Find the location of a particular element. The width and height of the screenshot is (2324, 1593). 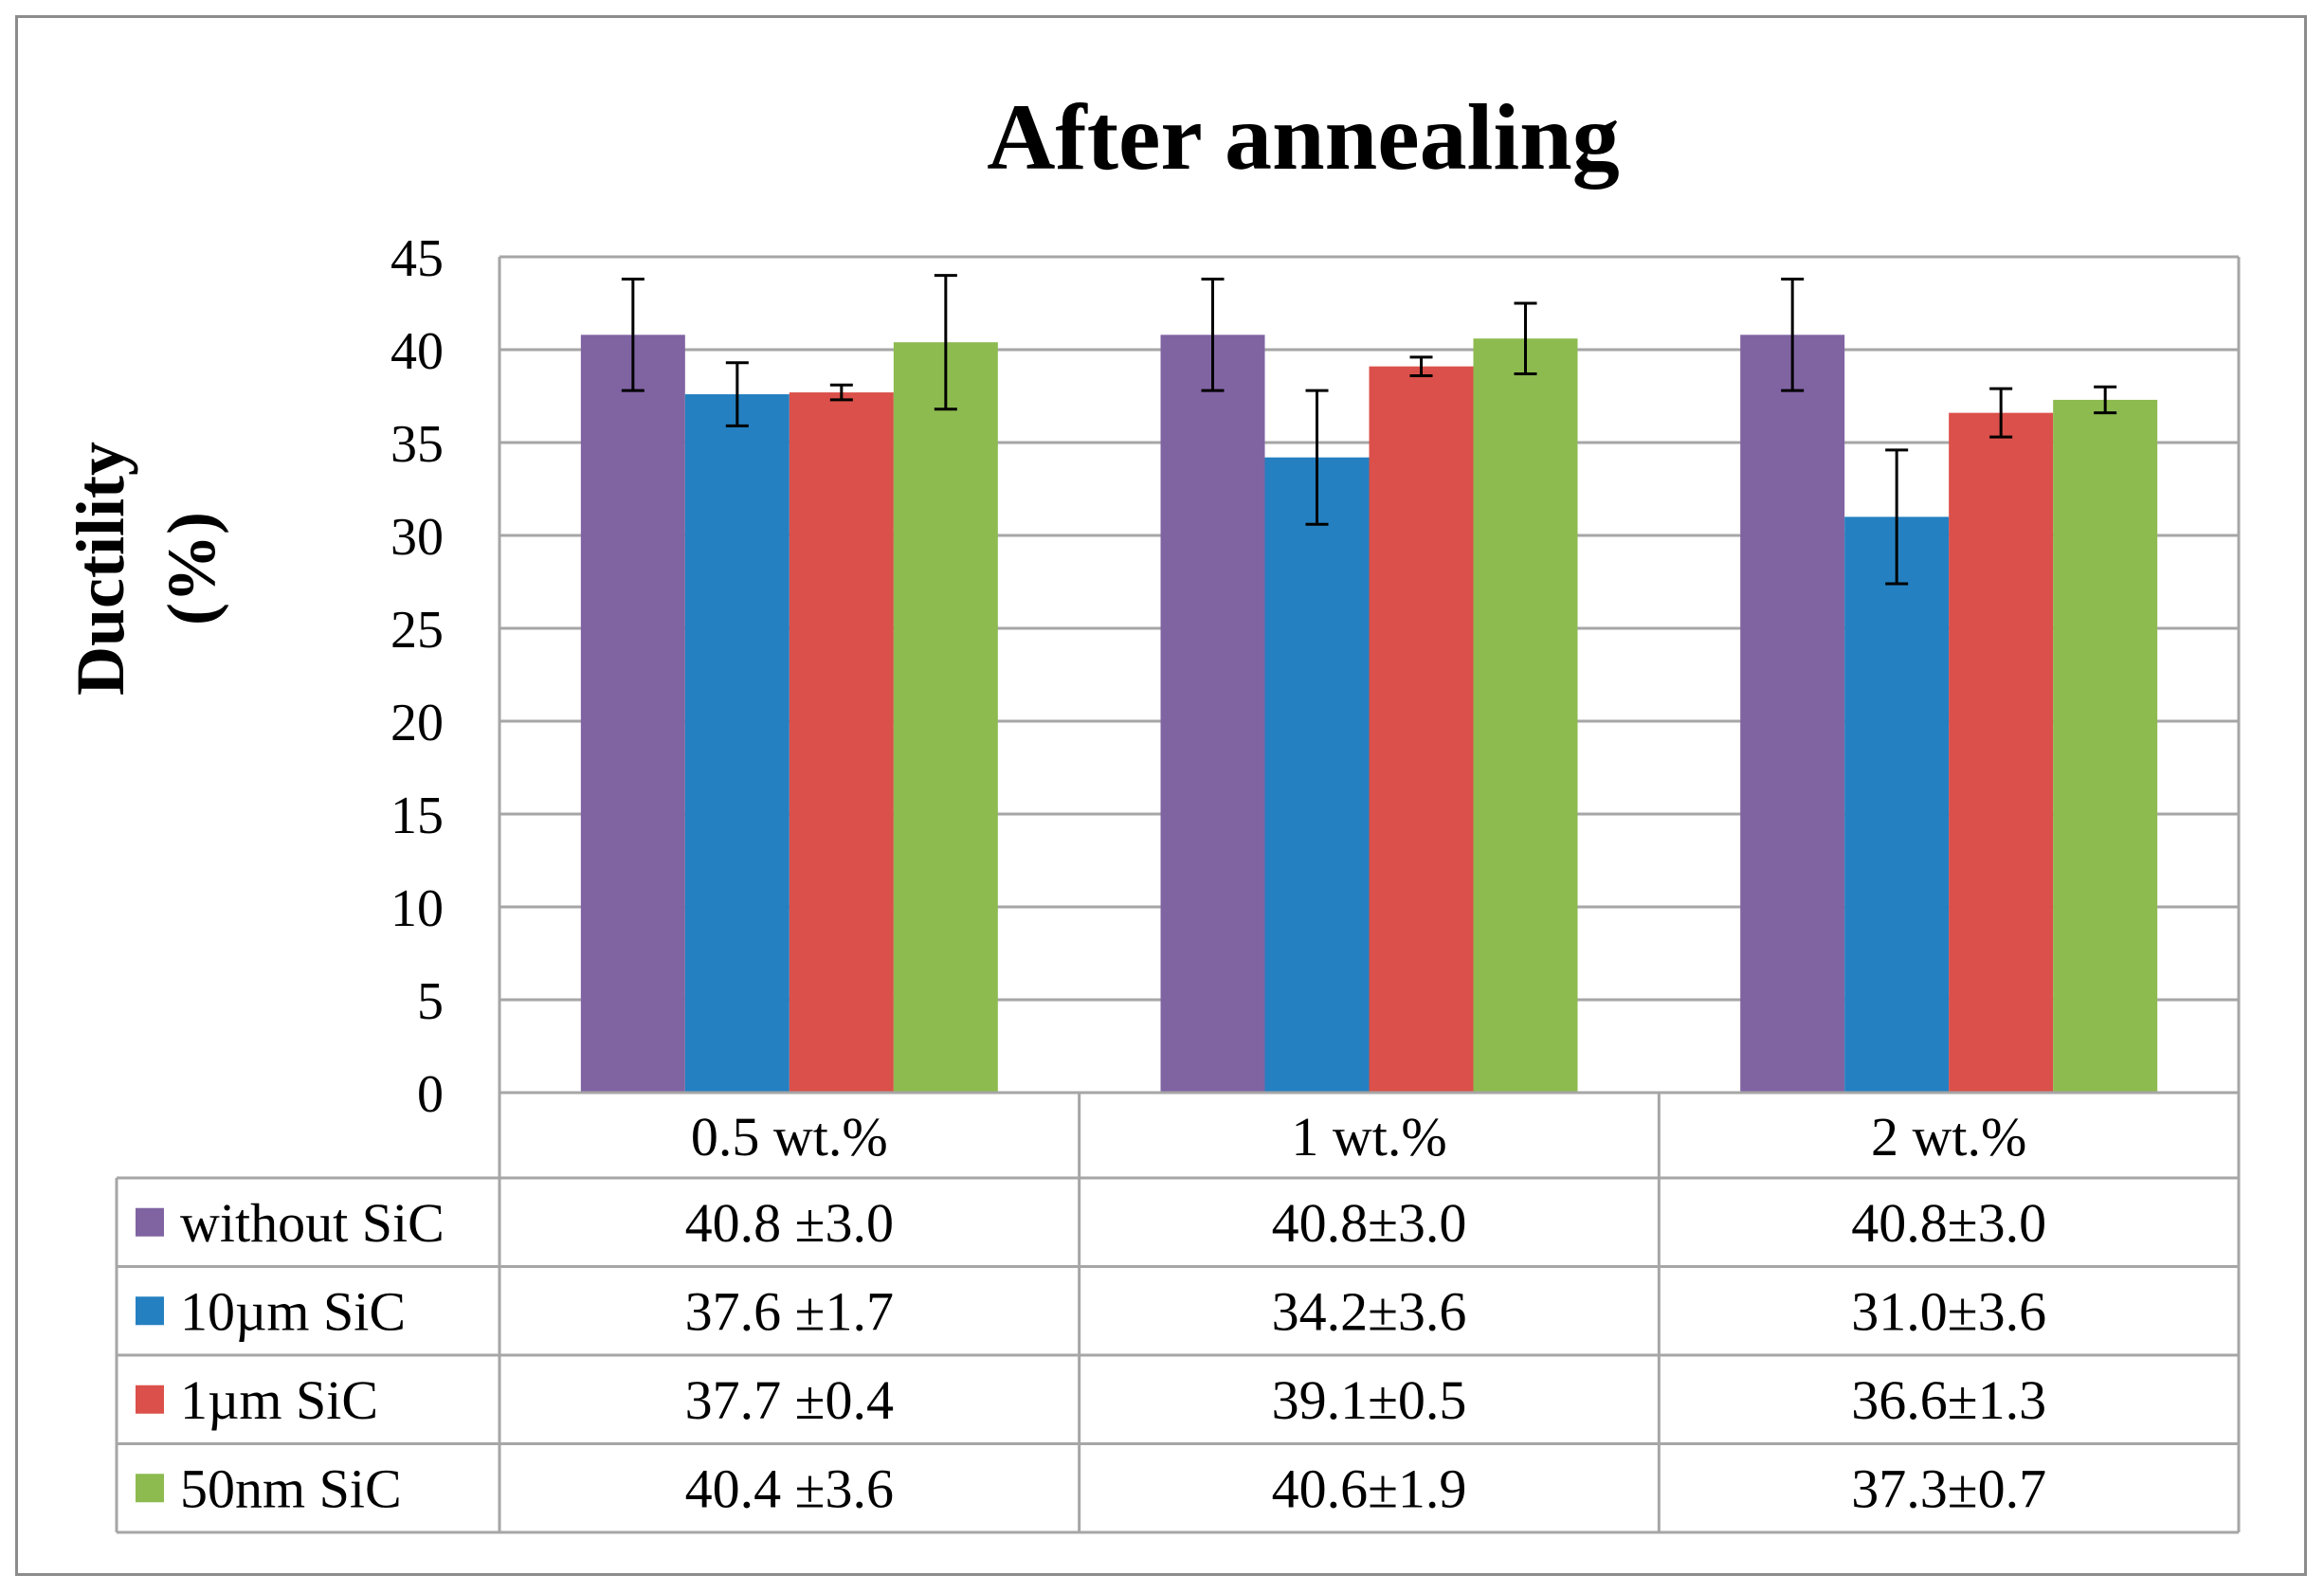

data-label: 36.6±1.3 is located at coordinates (1949, 1400).